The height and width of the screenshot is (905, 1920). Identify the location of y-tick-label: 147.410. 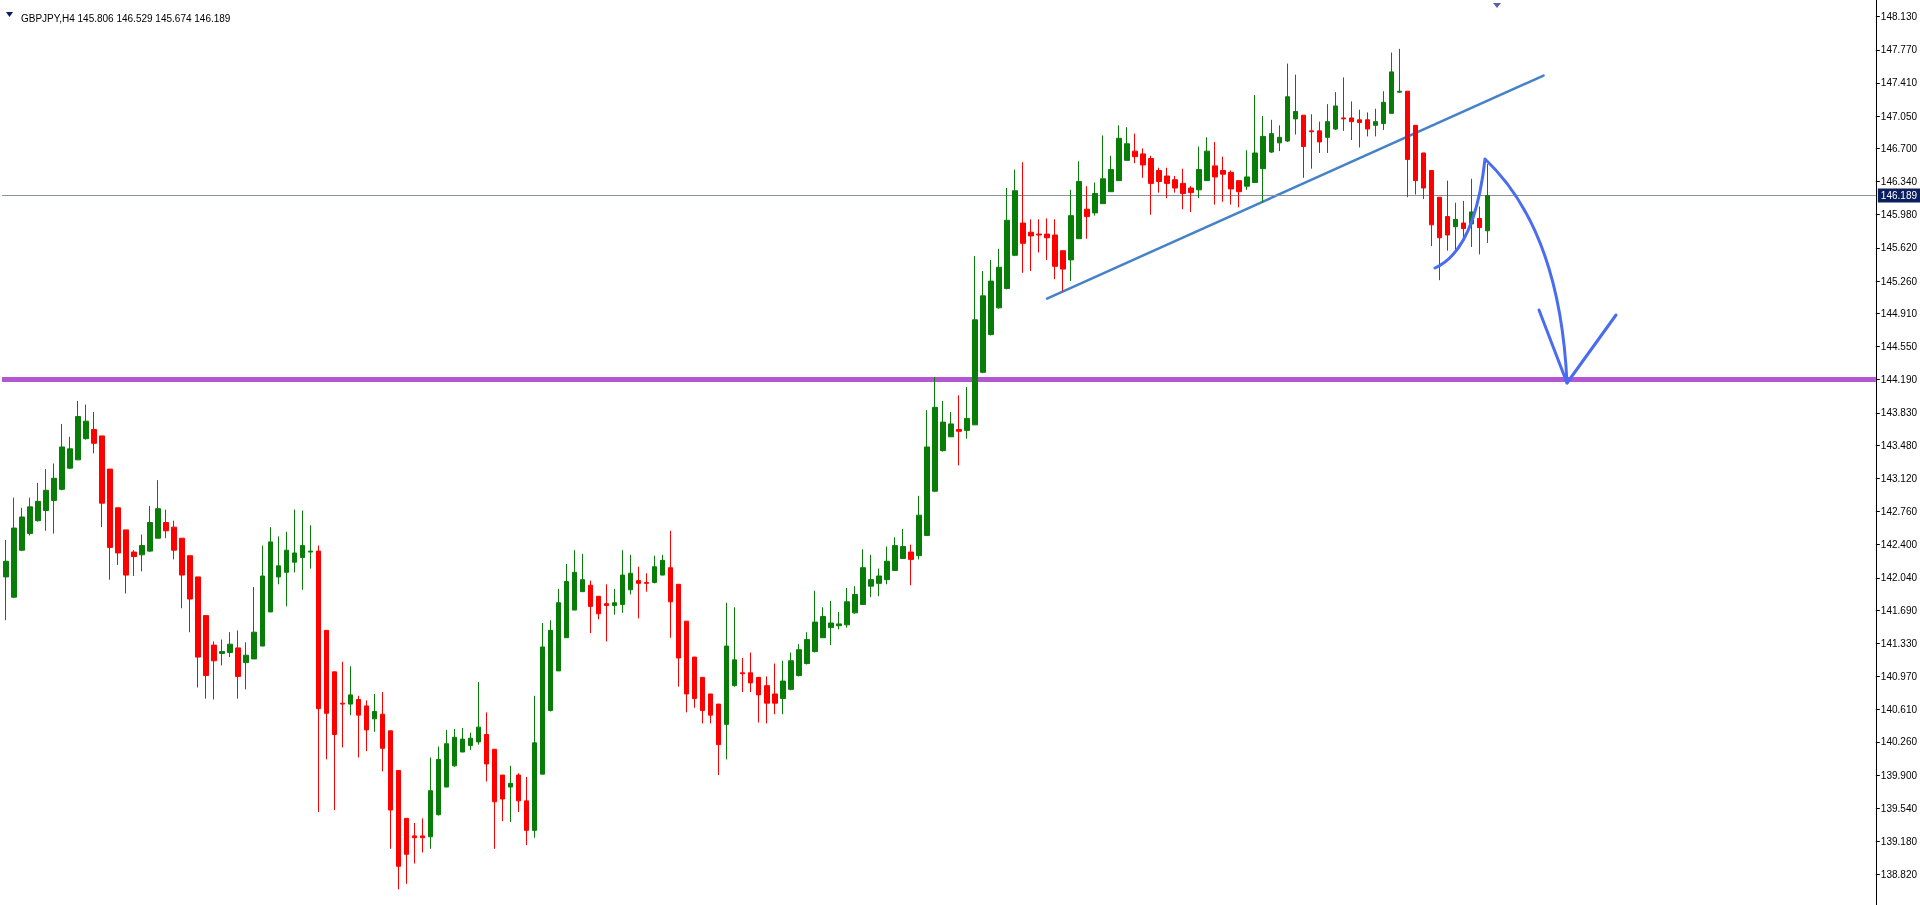
(1899, 83).